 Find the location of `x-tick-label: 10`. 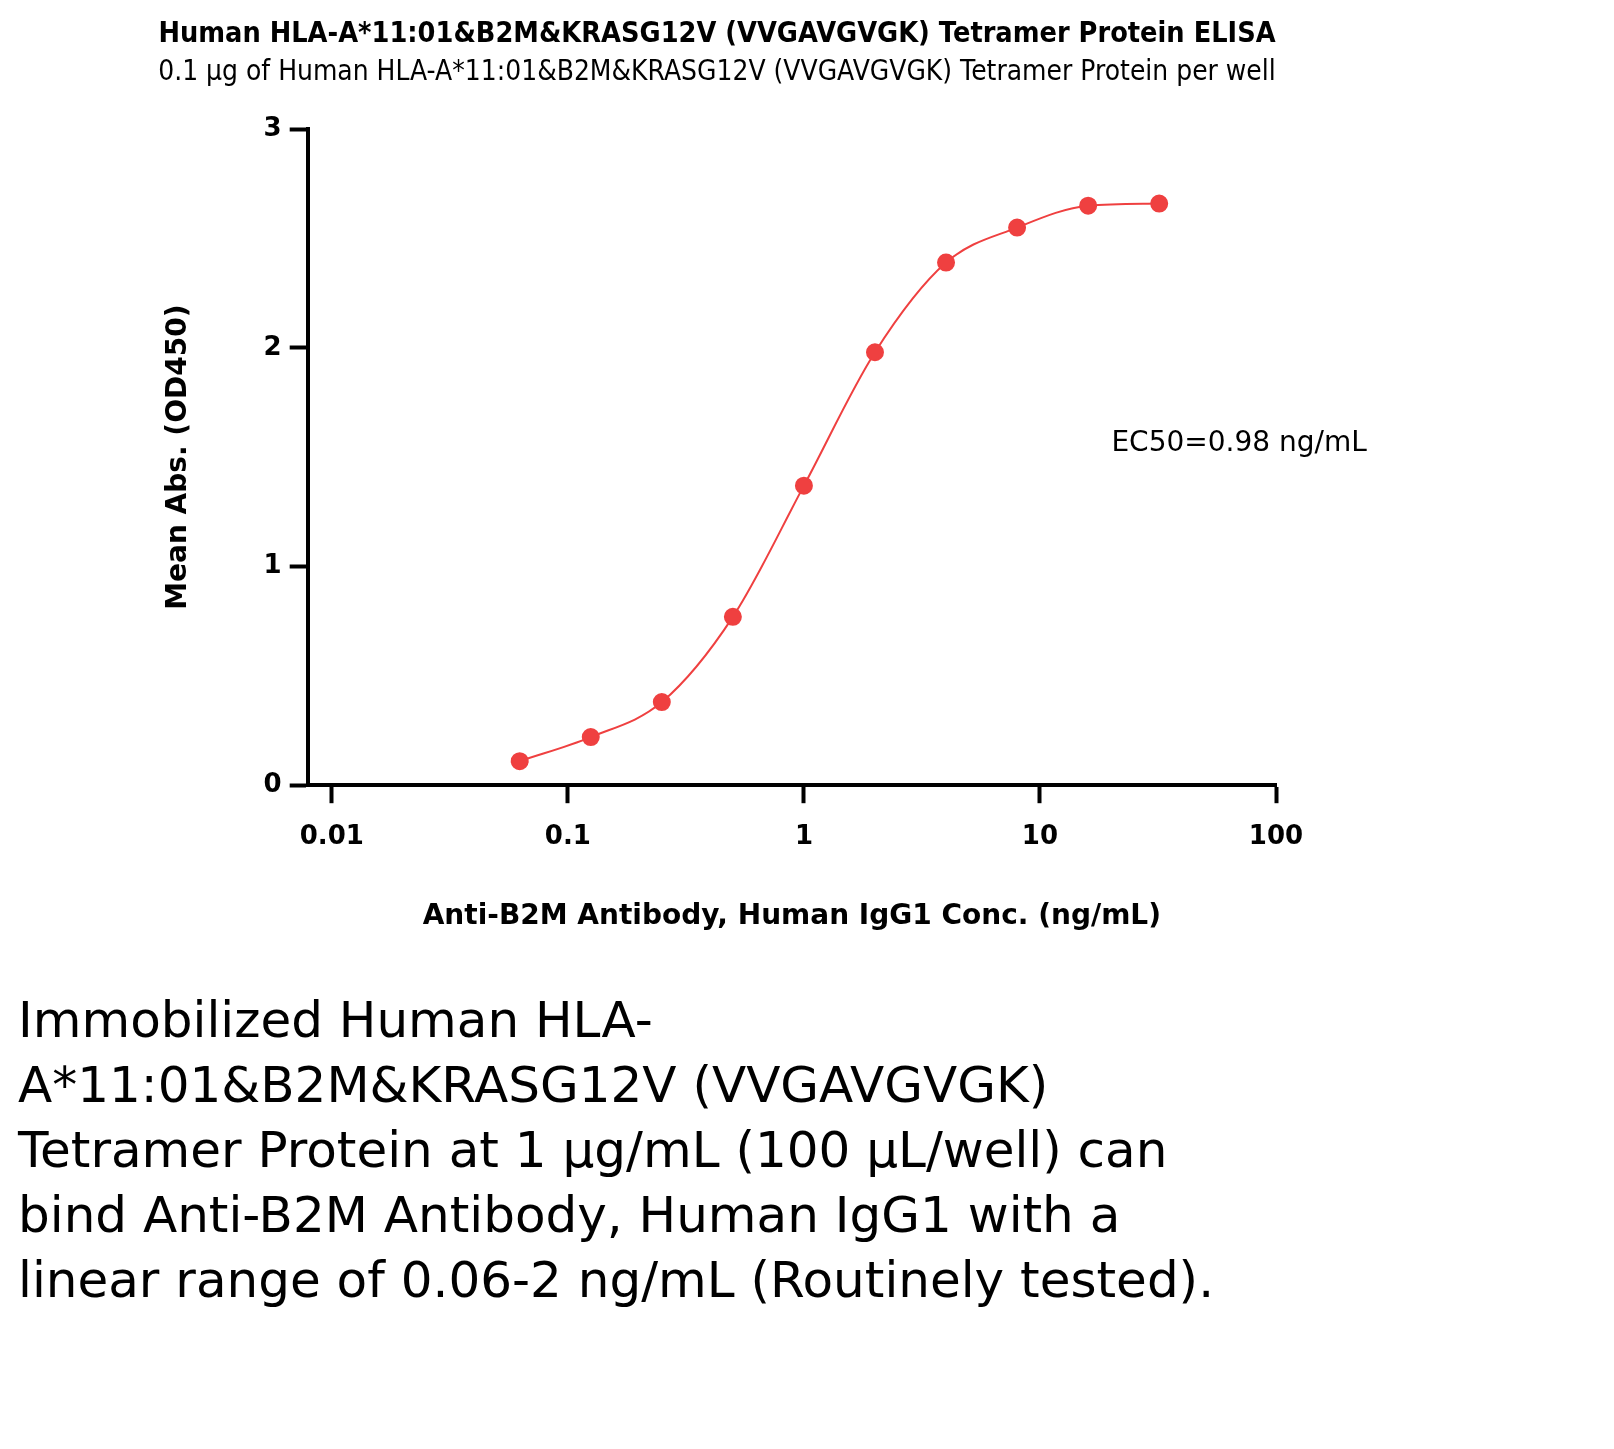

x-tick-label: 10 is located at coordinates (1040, 834).